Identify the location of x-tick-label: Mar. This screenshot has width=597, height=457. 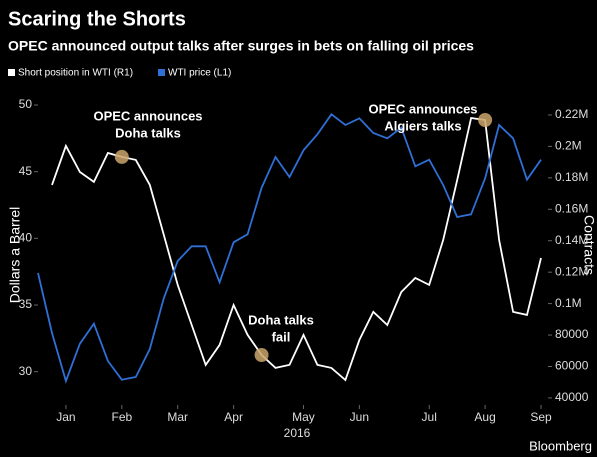
(177, 417).